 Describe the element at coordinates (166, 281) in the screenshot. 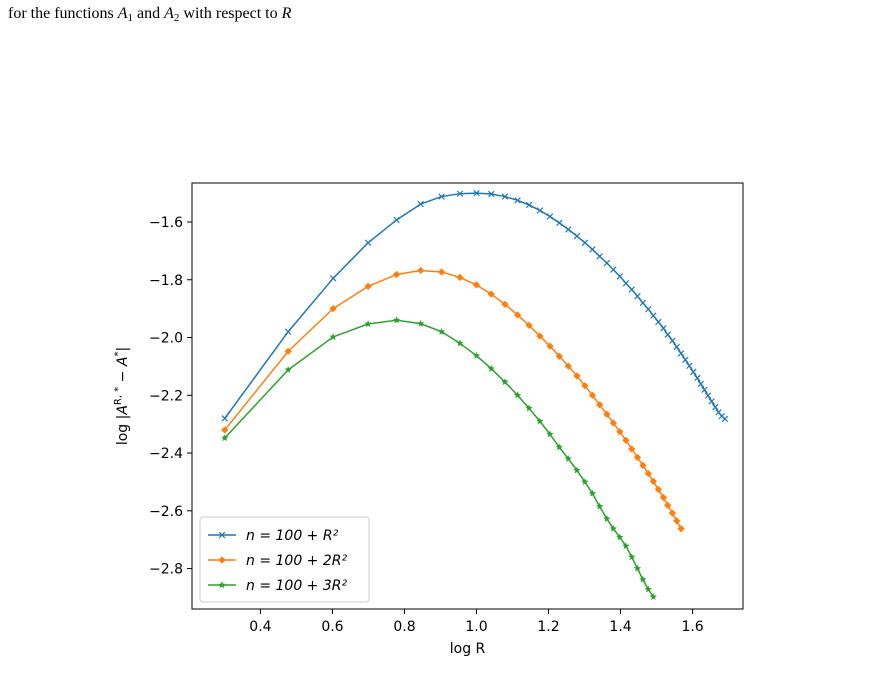

I see `y-tick-label: −1.8` at that location.